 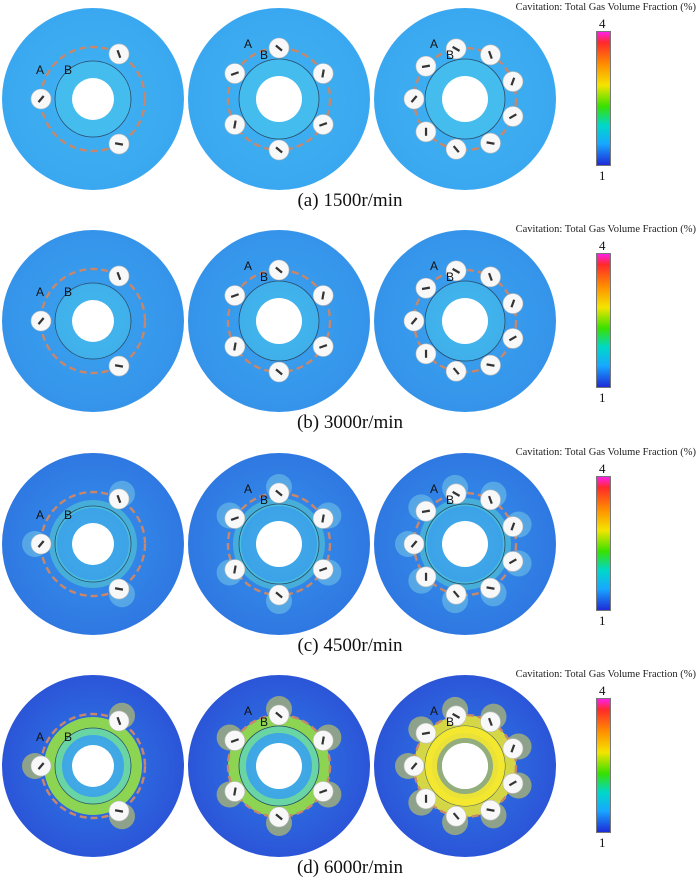 I want to click on colorbar-a, so click(x=603, y=98).